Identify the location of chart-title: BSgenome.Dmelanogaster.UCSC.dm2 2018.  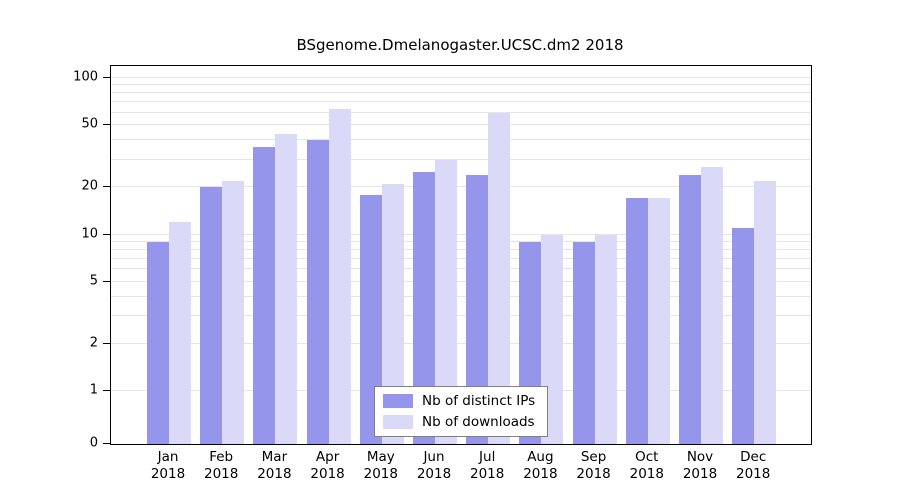
(460, 45).